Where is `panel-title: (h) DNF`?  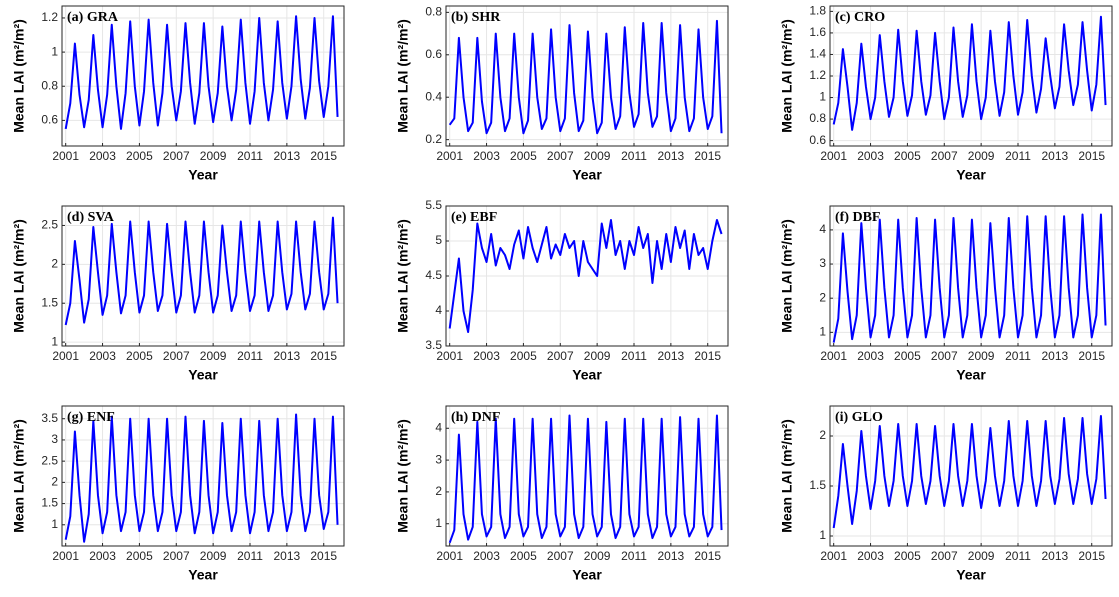
panel-title: (h) DNF is located at coordinates (475, 417).